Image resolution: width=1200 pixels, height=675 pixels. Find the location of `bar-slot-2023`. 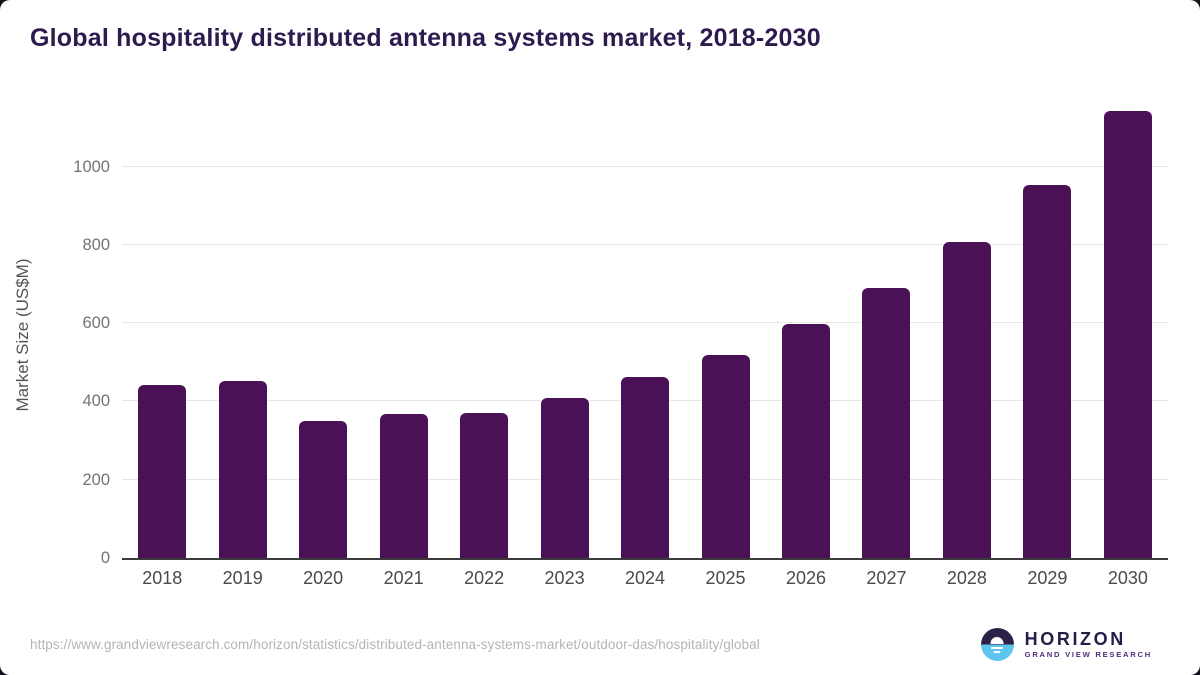

bar-slot-2023 is located at coordinates (564, 333).